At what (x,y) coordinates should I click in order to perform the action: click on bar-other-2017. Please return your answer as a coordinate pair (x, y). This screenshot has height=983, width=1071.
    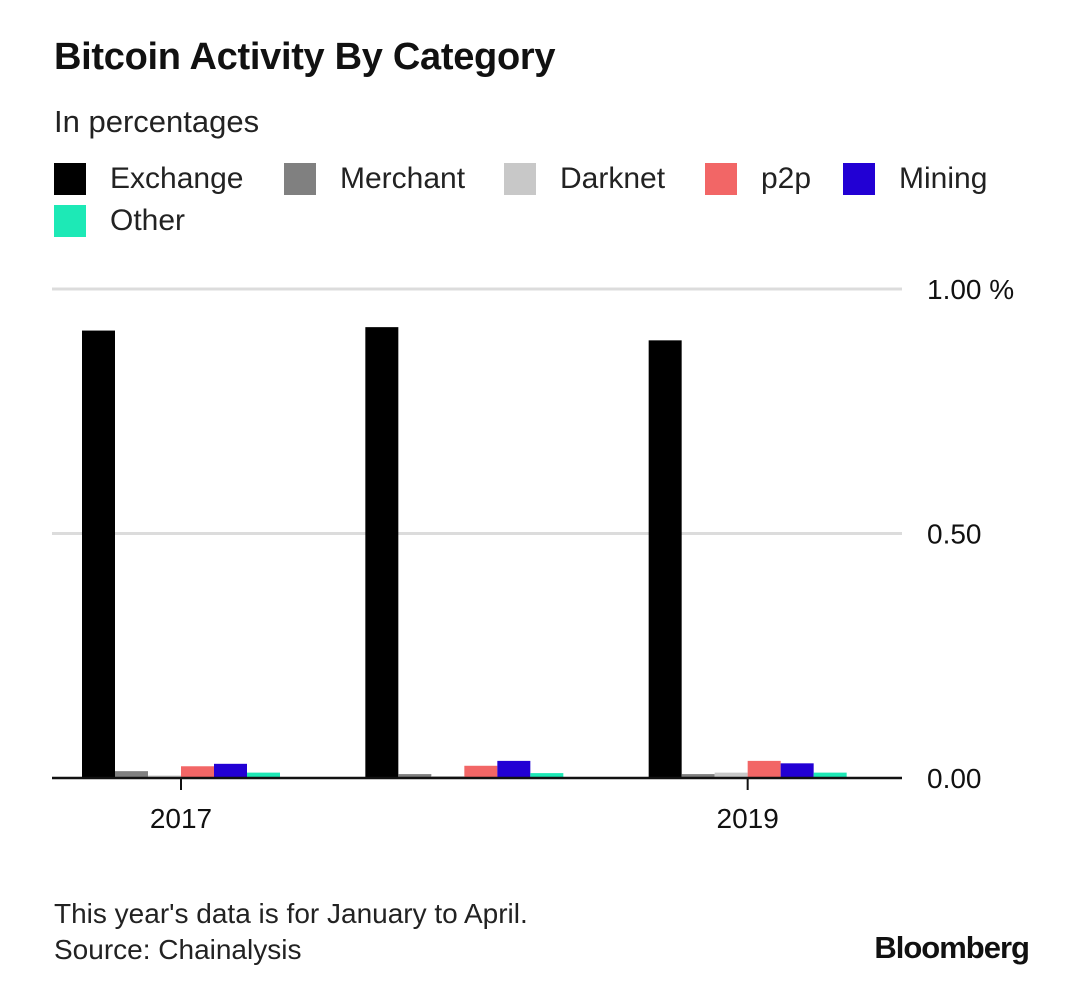
    Looking at the image, I should click on (263, 775).